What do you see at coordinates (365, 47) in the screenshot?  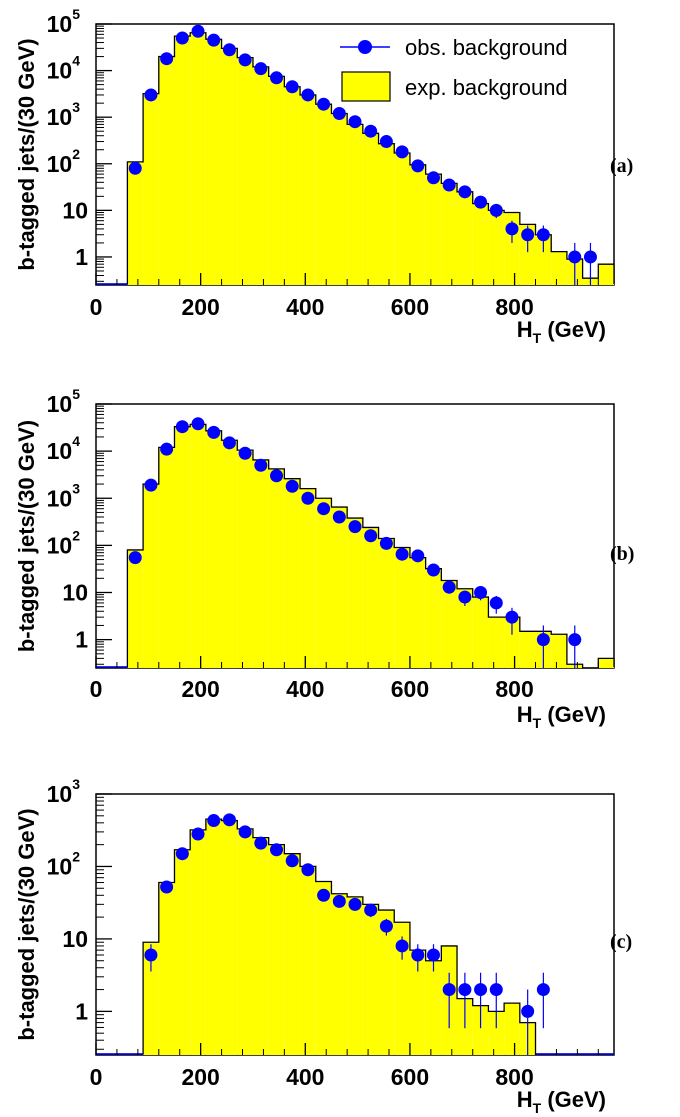 I see `legend-observed-marker` at bounding box center [365, 47].